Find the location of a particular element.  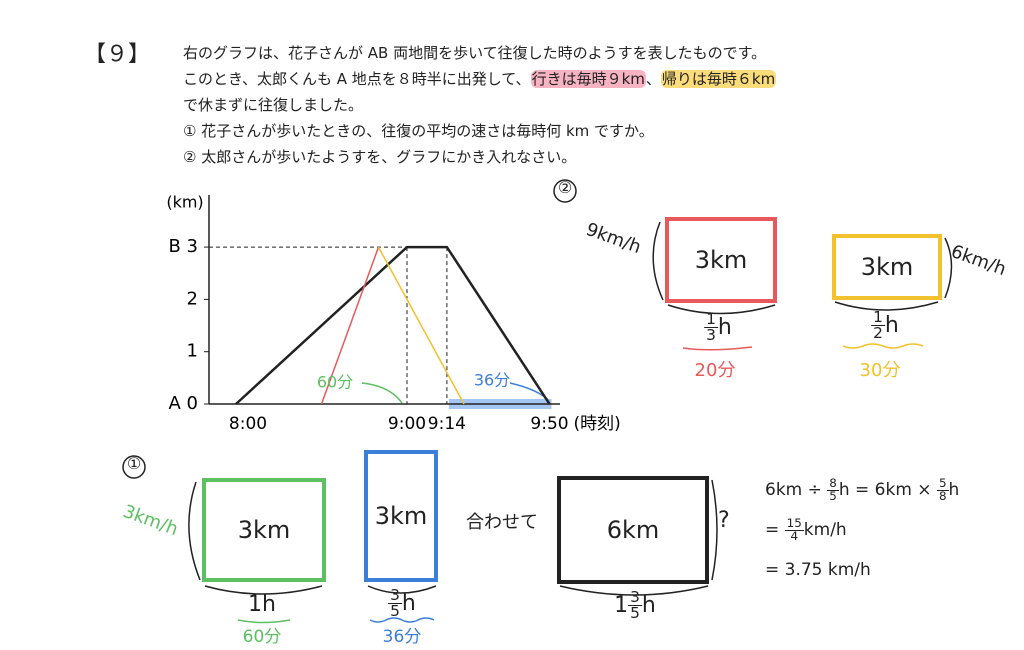

text: km/h is located at coordinates (825, 530).